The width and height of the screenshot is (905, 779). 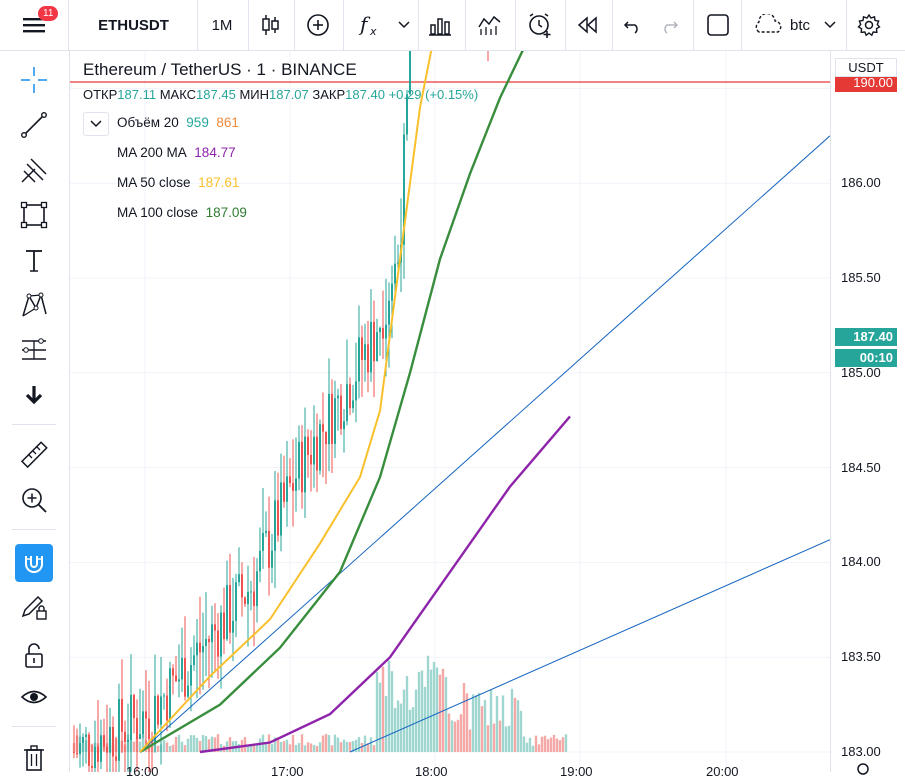 I want to click on indicator-ma200: MA 200 MA 184.77, so click(x=176, y=152).